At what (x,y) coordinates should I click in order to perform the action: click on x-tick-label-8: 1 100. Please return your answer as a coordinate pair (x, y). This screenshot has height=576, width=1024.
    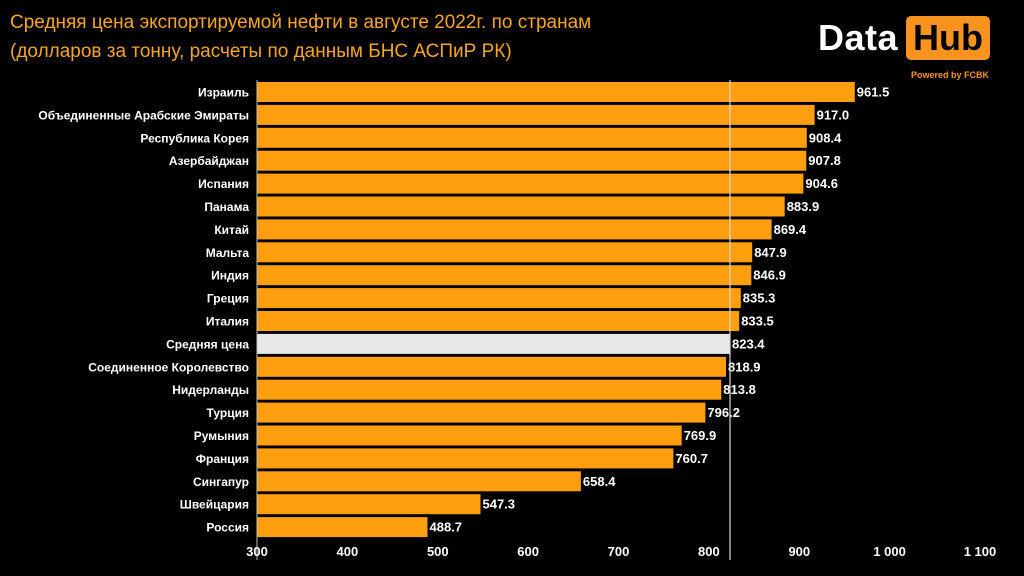
    Looking at the image, I should click on (980, 551).